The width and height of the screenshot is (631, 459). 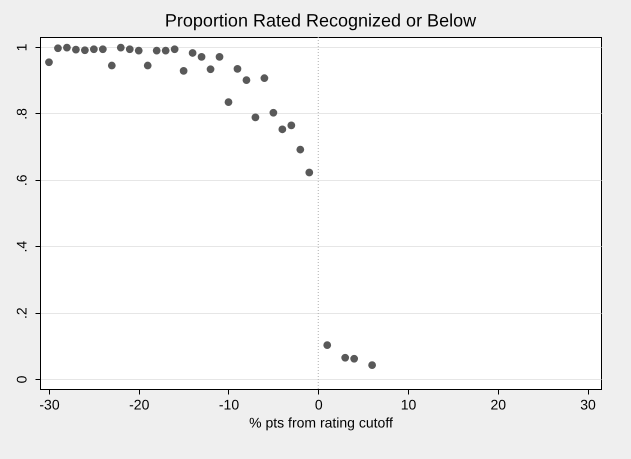 I want to click on x-tick-label: -10, so click(x=229, y=404).